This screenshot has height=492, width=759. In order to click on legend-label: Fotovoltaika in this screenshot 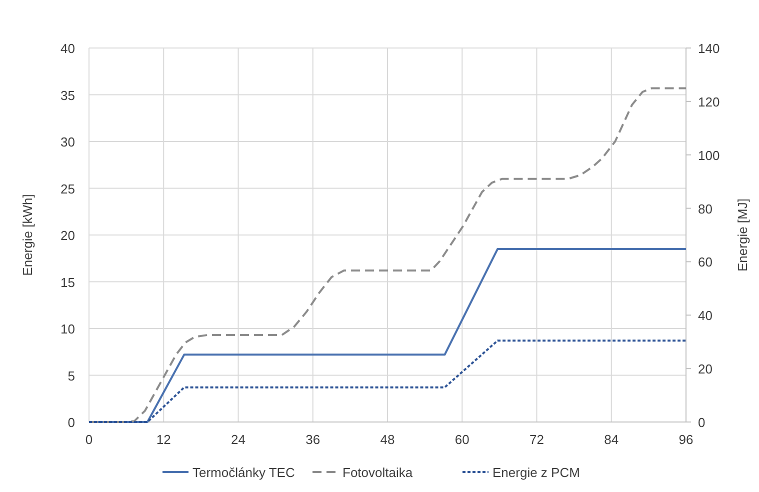, I will do `click(378, 472)`.